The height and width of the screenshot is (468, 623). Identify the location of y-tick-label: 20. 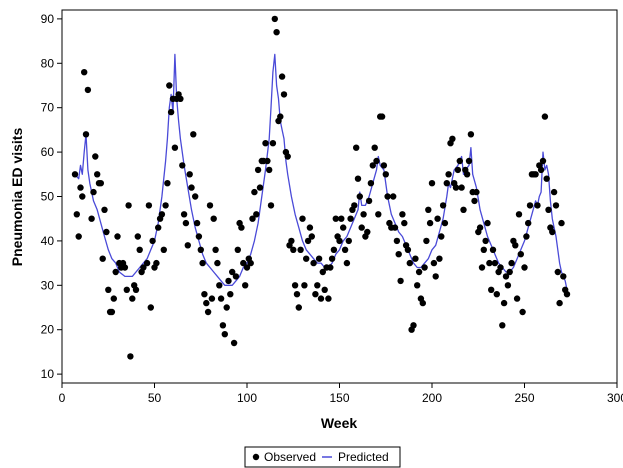
(48, 330).